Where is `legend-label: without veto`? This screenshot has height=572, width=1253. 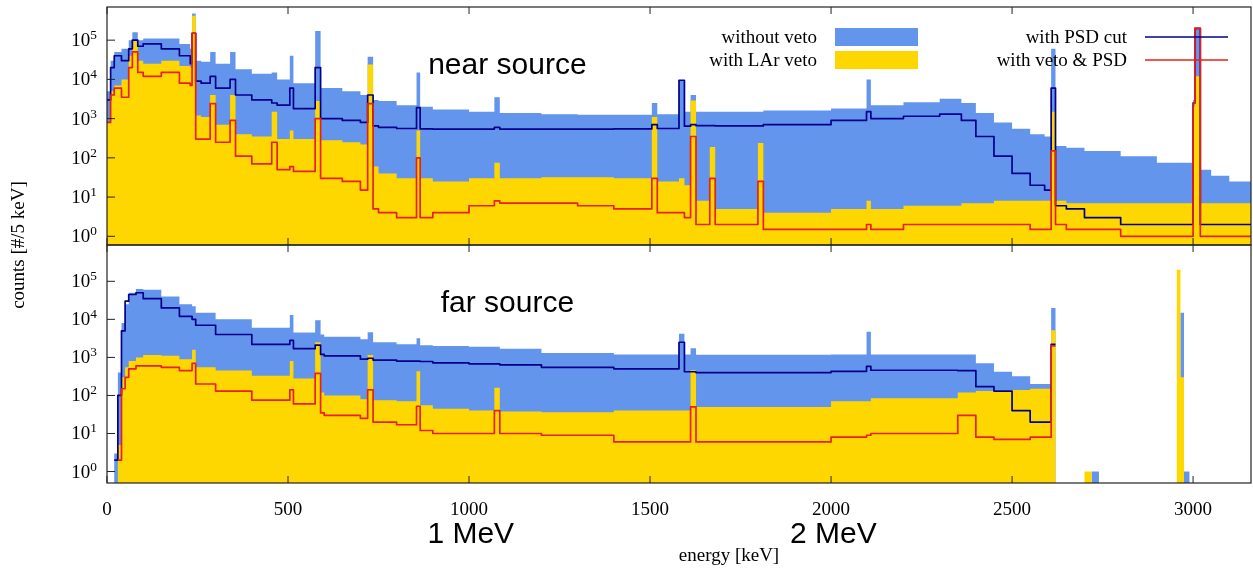 legend-label: without veto is located at coordinates (769, 36).